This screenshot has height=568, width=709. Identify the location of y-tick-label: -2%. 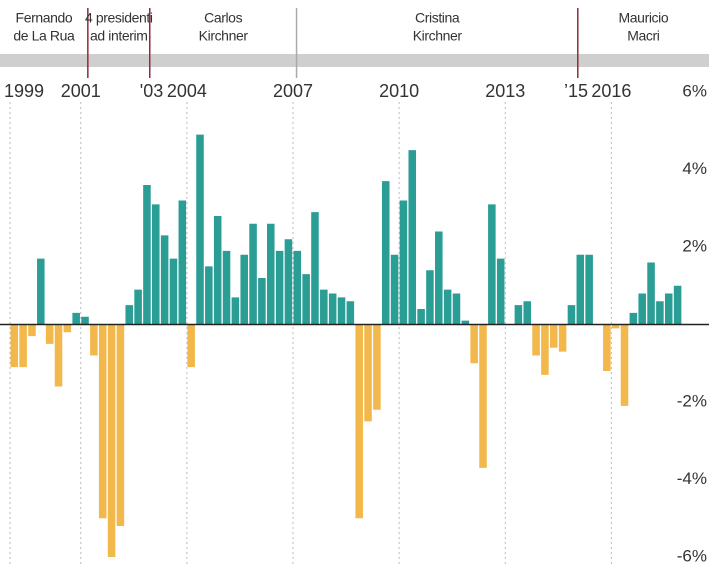
(692, 400).